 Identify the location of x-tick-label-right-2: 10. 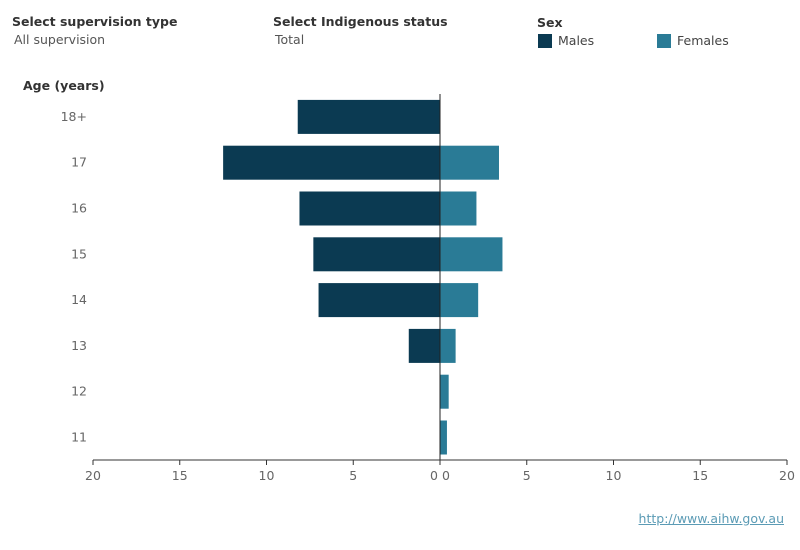
(614, 475).